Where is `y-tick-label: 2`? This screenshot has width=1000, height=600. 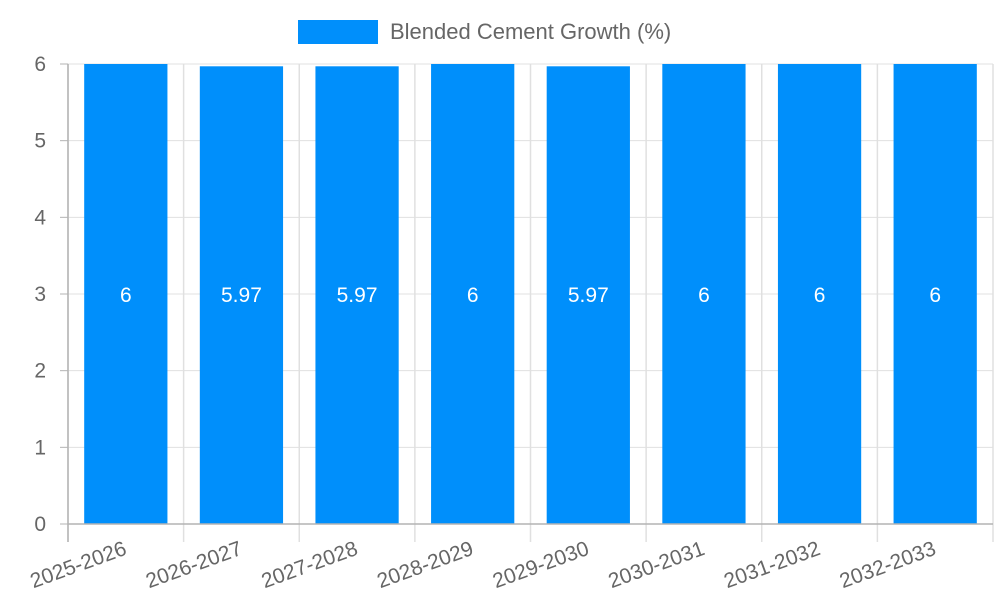 y-tick-label: 2 is located at coordinates (40, 371).